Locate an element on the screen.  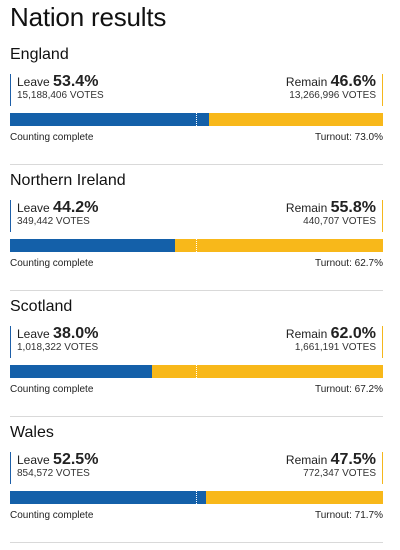
remain-result: Remain 55.8% 440,707 VOTES is located at coordinates (334, 216).